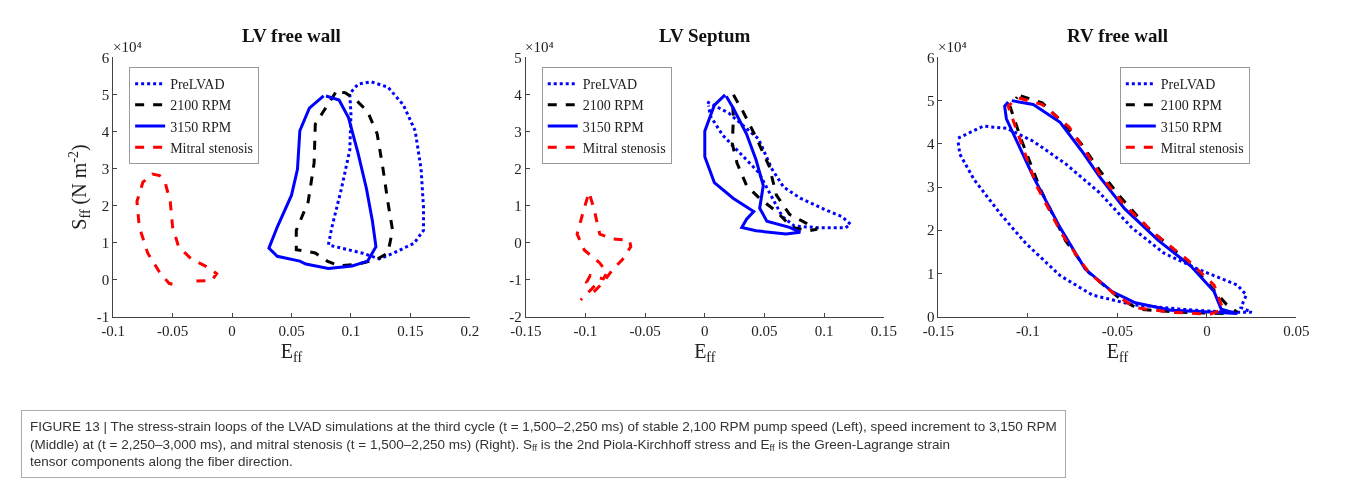 The width and height of the screenshot is (1360, 496). I want to click on chart-title: LV Septum, so click(705, 35).